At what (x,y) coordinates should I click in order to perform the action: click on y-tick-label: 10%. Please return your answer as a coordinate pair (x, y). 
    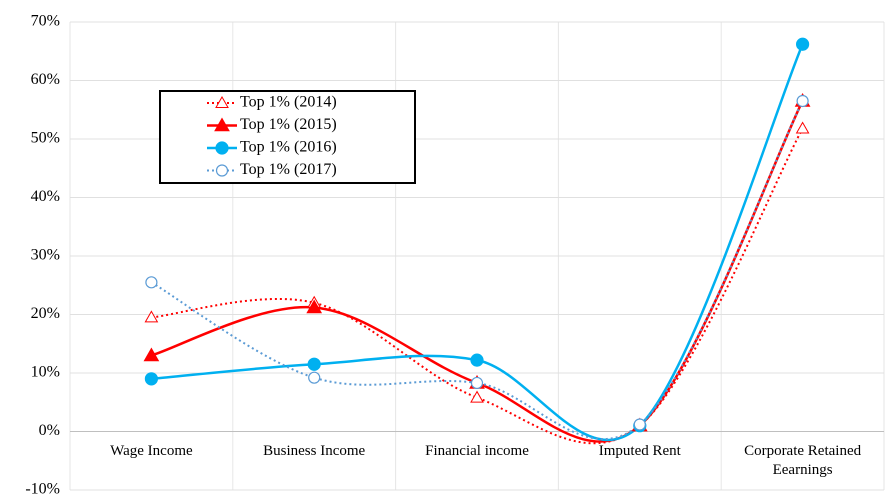
    Looking at the image, I should click on (45, 372).